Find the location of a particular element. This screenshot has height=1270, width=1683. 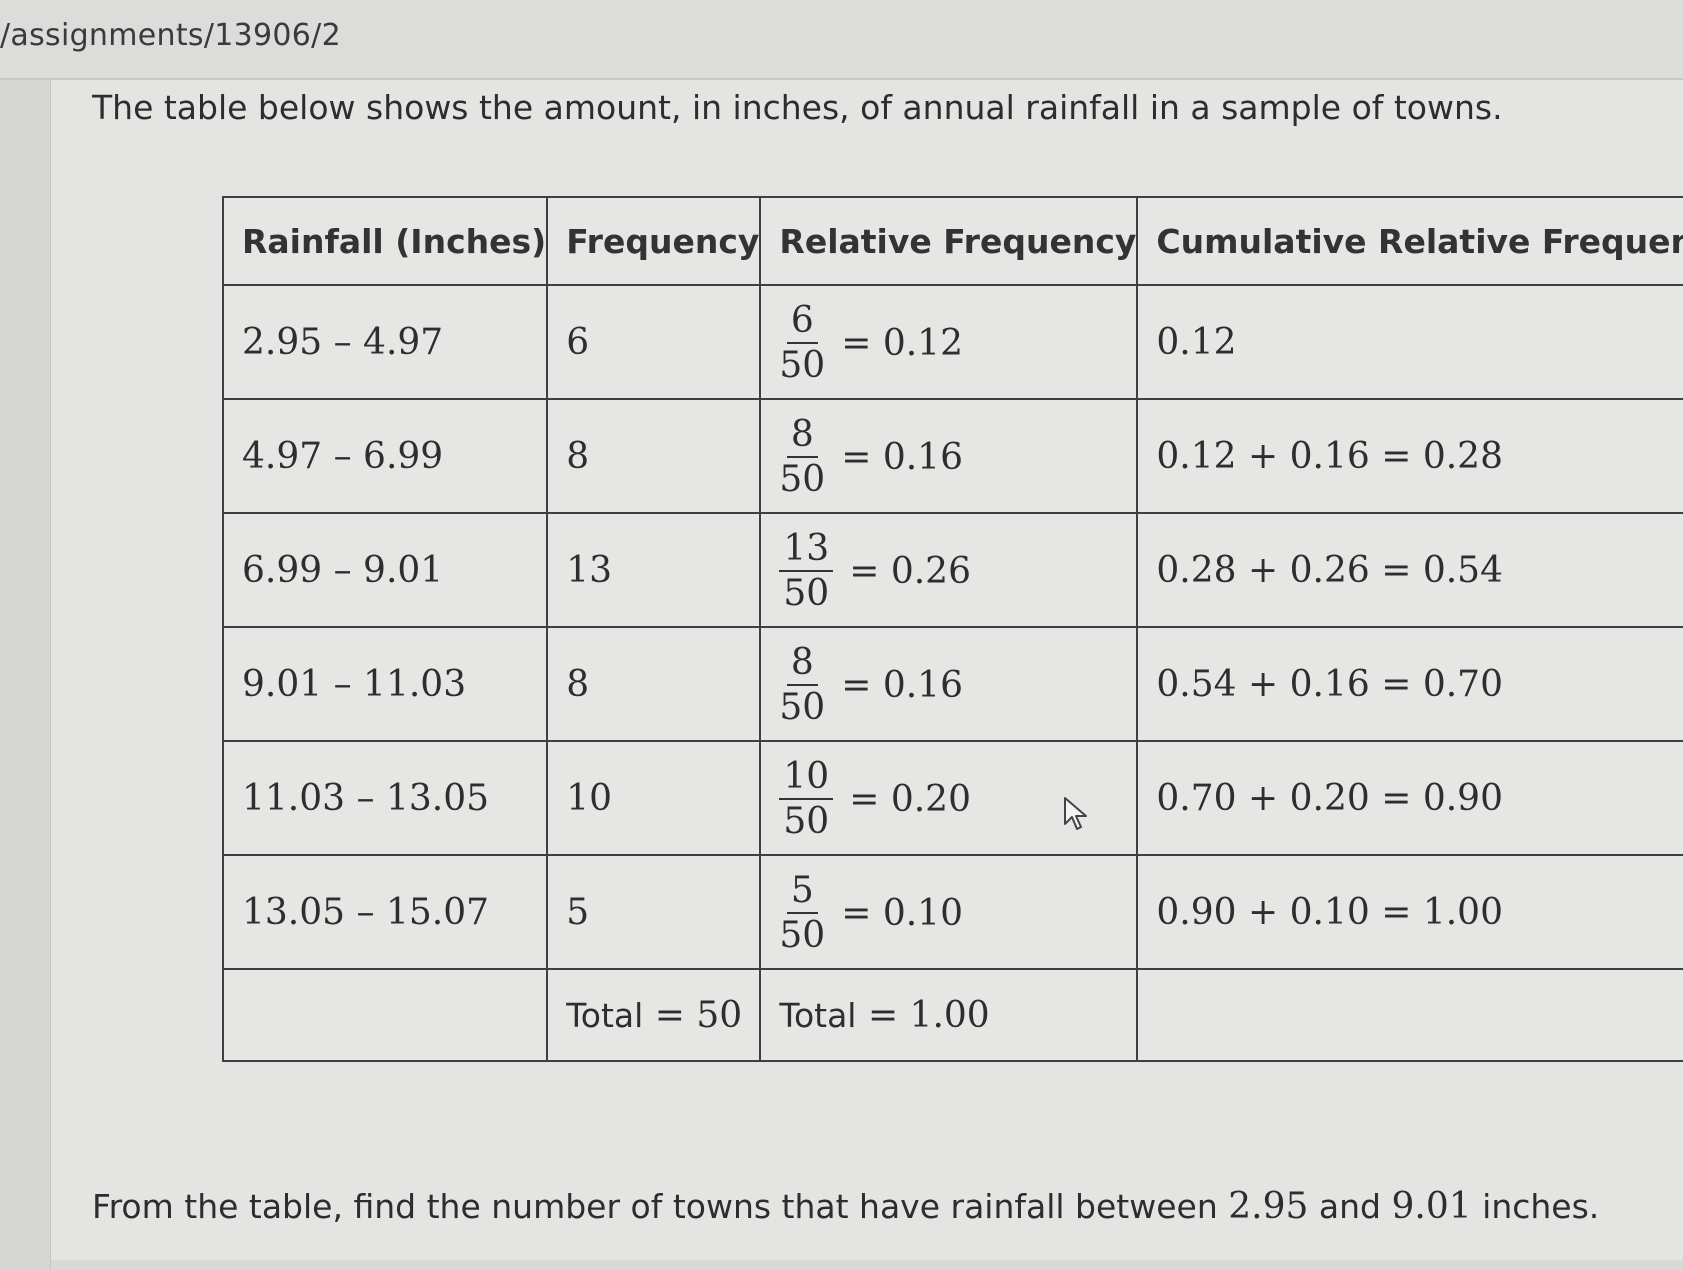

address-bar: /assignments/13906/2 is located at coordinates (841, 40).